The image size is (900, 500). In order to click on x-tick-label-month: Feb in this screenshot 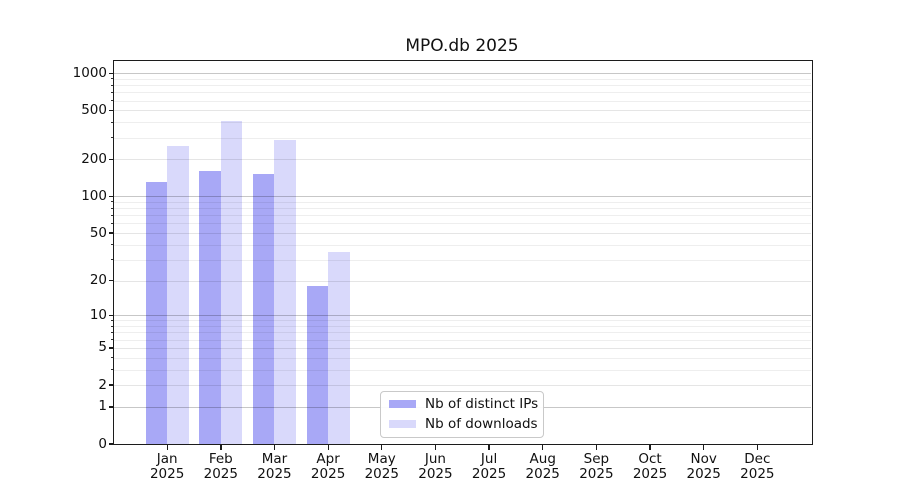, I will do `click(220, 458)`.